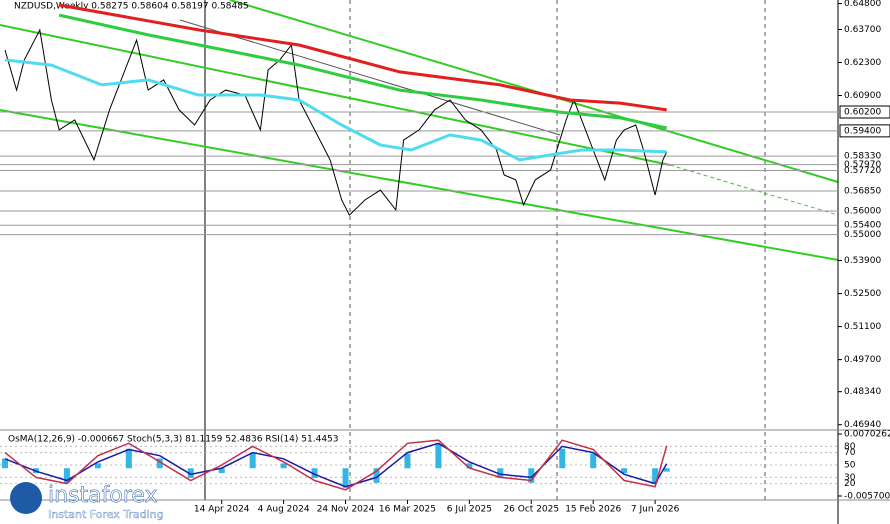 The width and height of the screenshot is (890, 524). What do you see at coordinates (850, 478) in the screenshot?
I see `y2-tick-label: 30` at bounding box center [850, 478].